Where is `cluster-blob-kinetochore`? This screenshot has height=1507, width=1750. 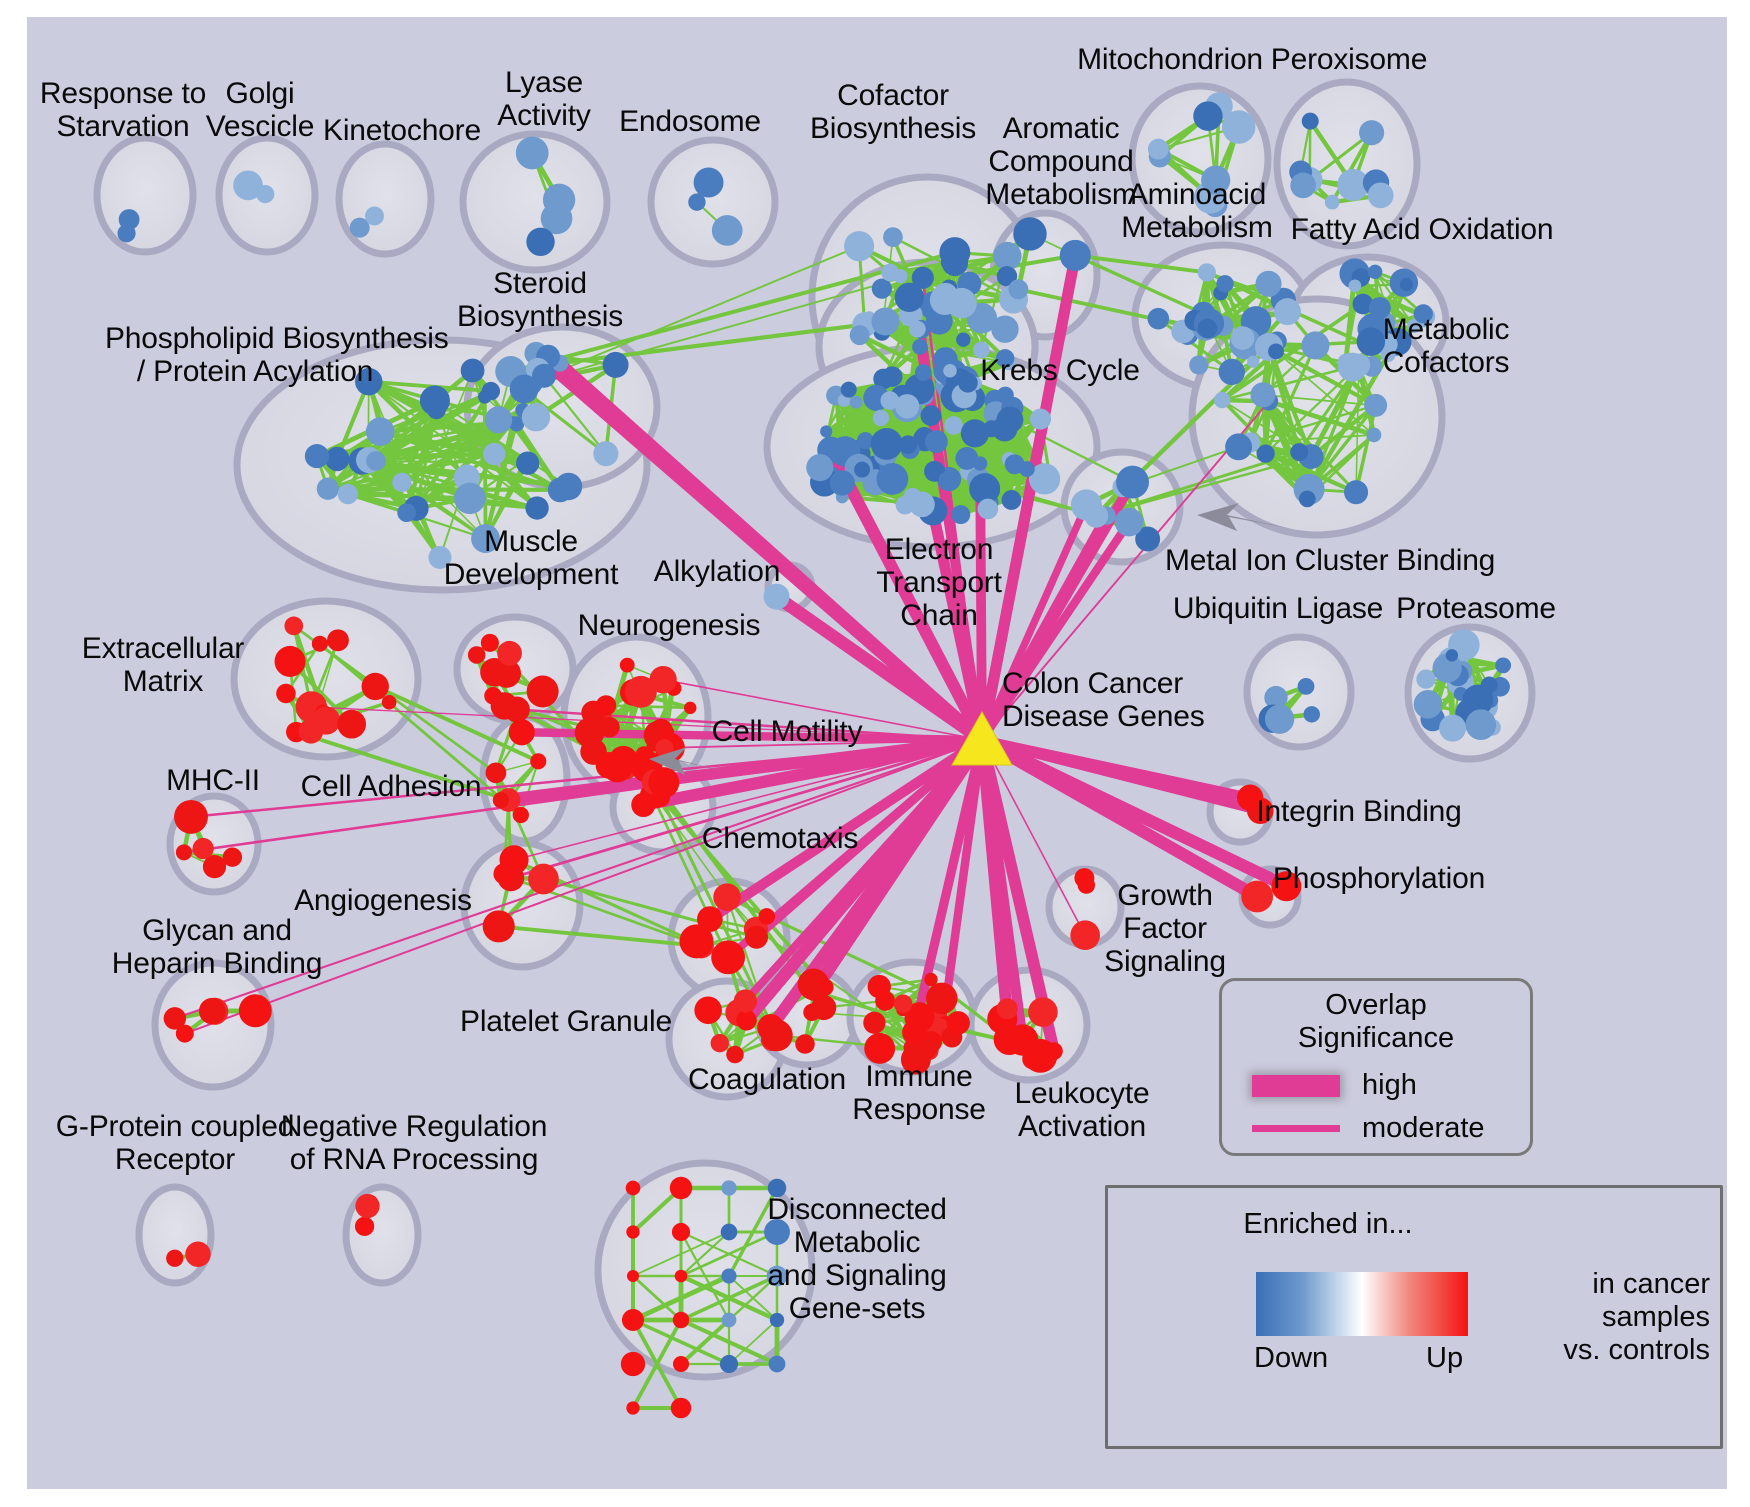 cluster-blob-kinetochore is located at coordinates (385, 199).